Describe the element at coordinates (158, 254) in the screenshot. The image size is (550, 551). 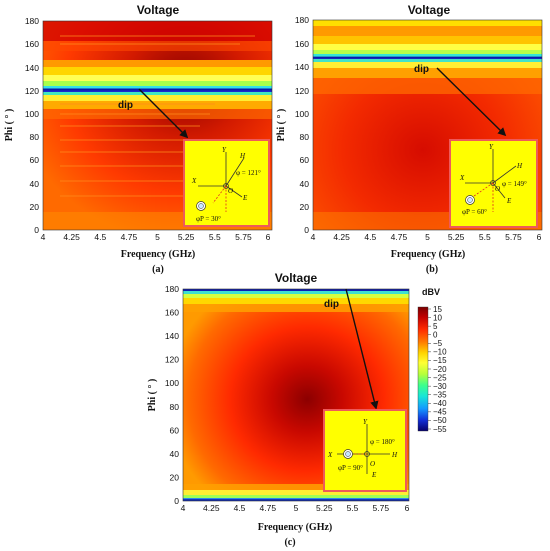
I see `panel-a-xlabel: Frequency (GHz)` at that location.